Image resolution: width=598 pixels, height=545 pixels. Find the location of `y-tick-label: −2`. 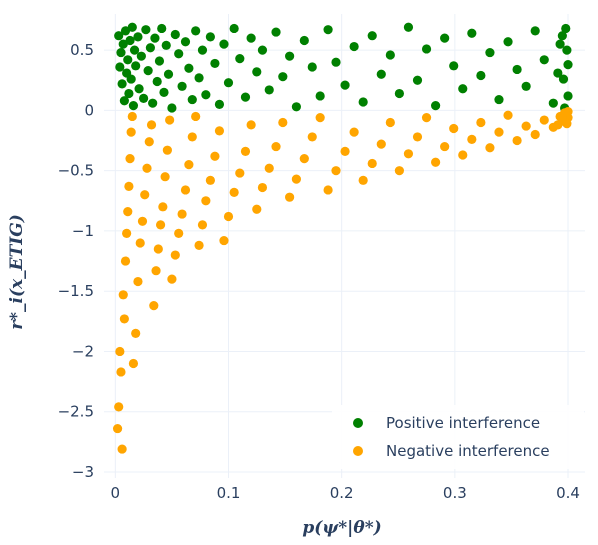

y-tick-label: −2 is located at coordinates (83, 351).